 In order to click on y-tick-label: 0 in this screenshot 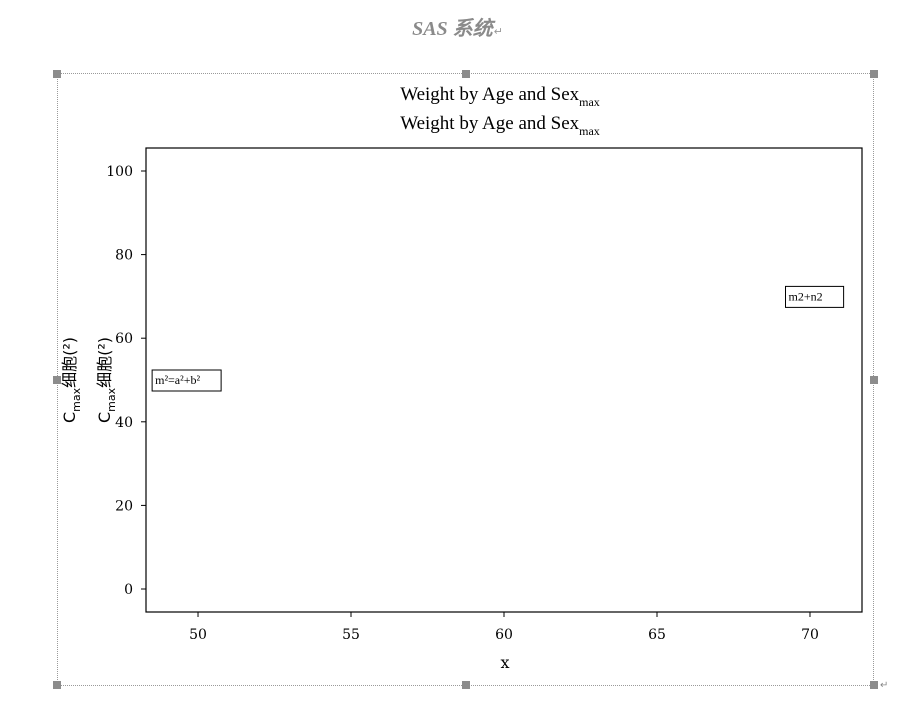, I will do `click(128, 590)`.